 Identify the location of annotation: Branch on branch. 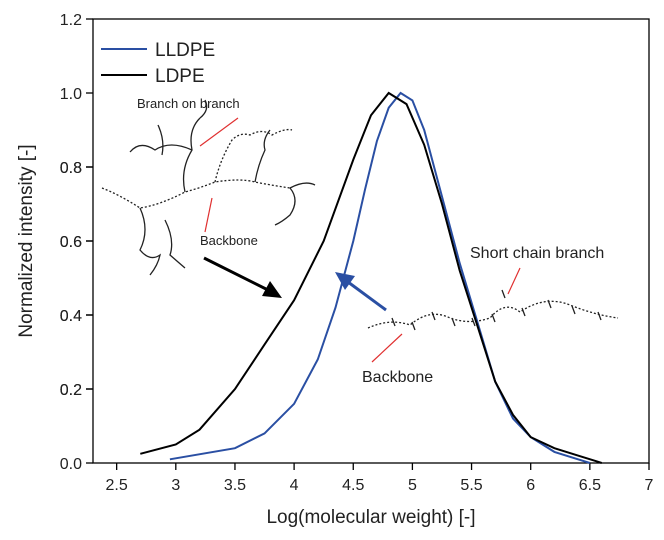
(188, 103).